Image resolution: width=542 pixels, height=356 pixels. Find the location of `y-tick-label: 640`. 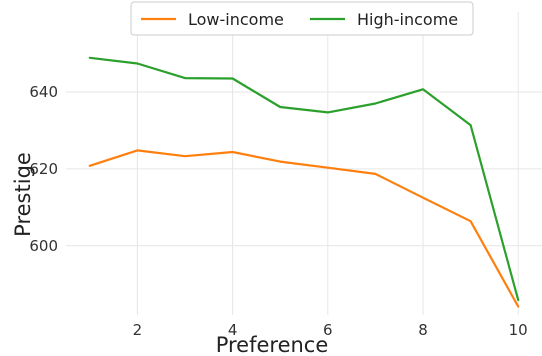

y-tick-label: 640 is located at coordinates (43, 92).